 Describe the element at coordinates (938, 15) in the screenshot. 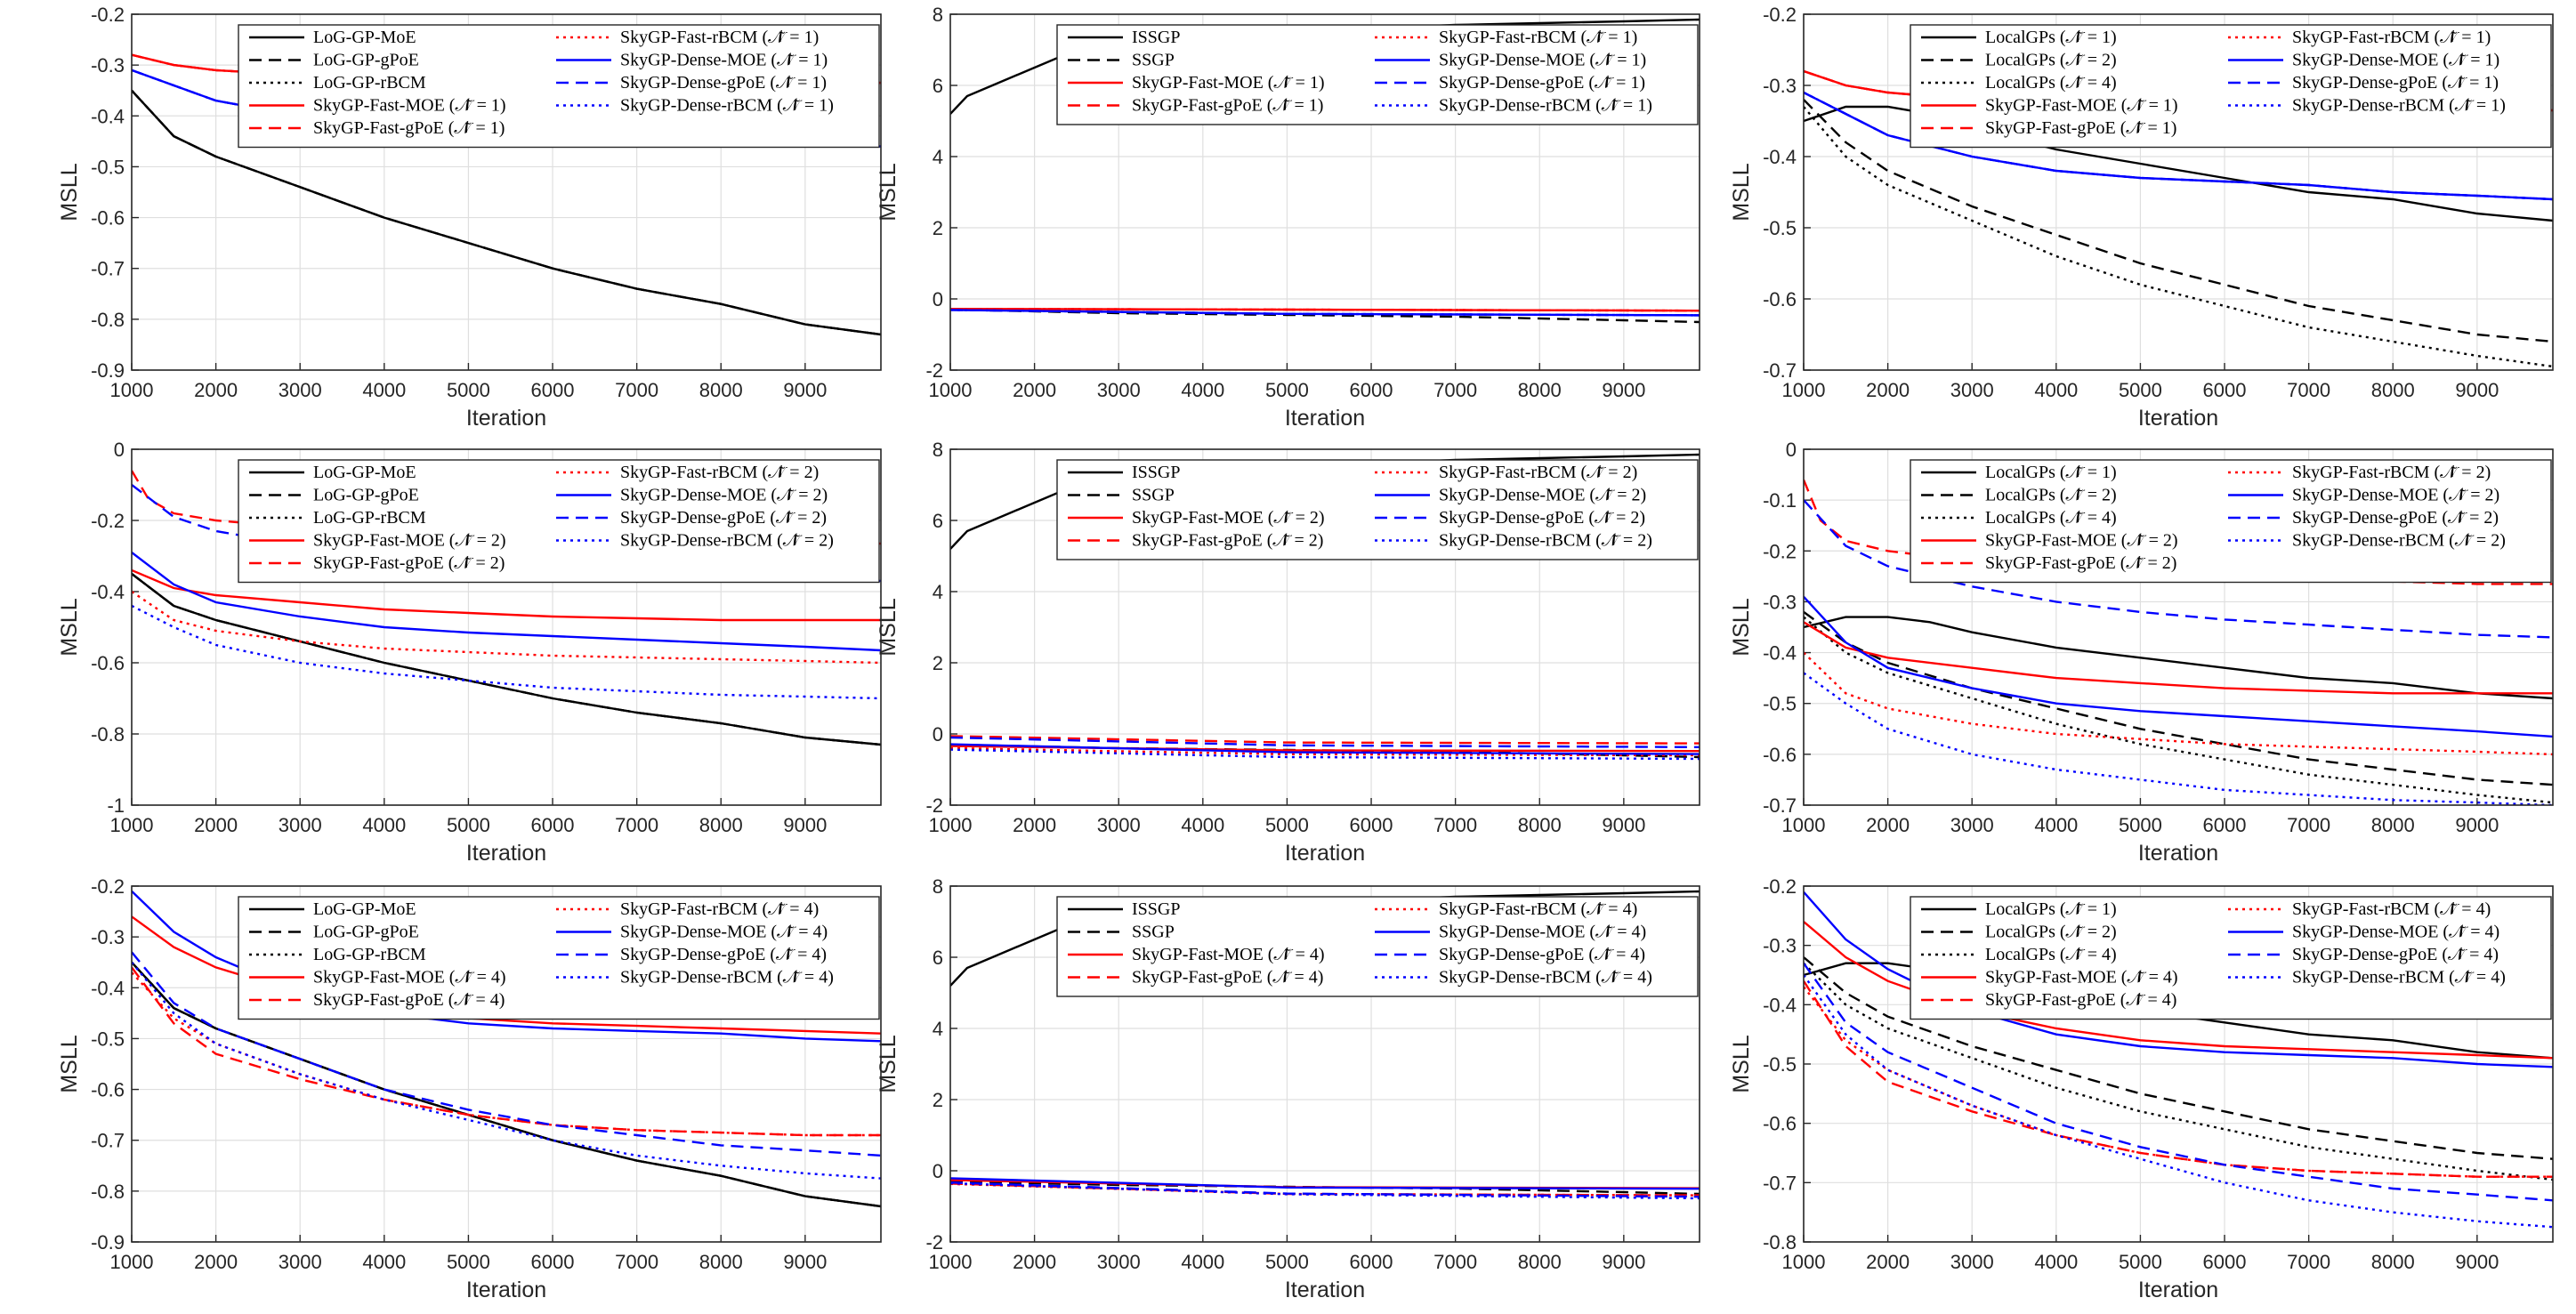

I see `y-tick-label: 8` at that location.